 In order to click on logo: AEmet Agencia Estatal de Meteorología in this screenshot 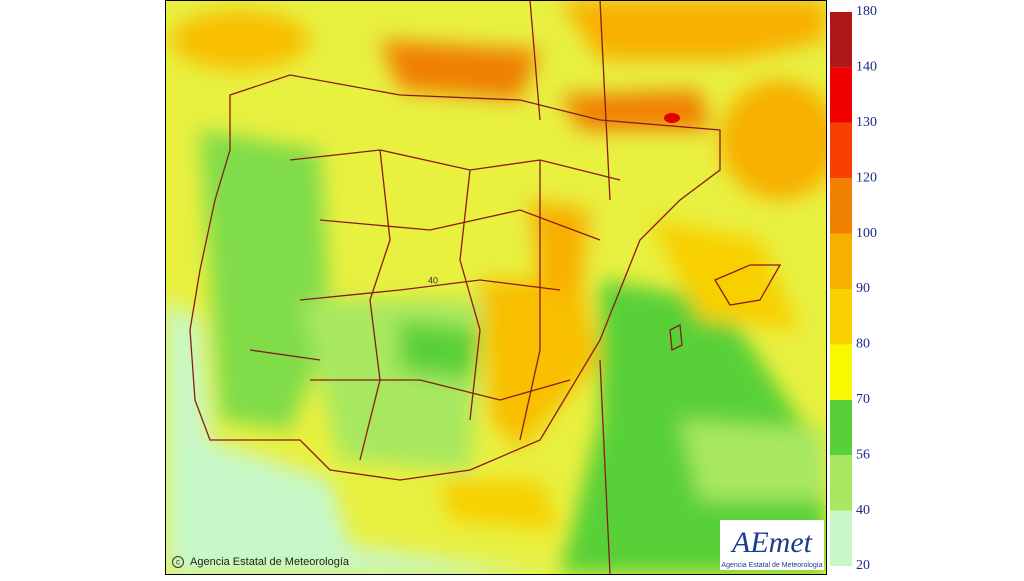, I will do `click(772, 545)`.